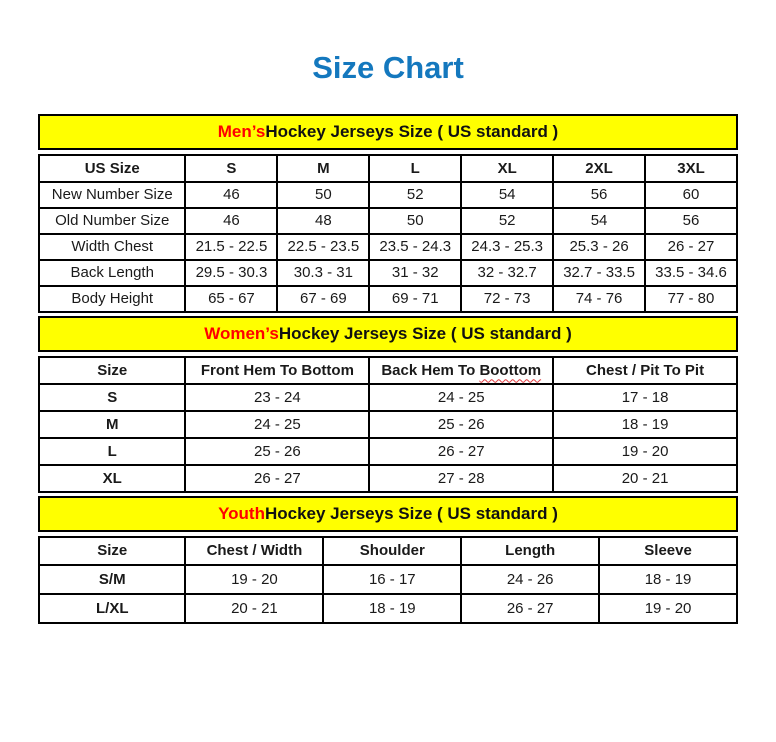 This screenshot has width=776, height=742. What do you see at coordinates (112, 608) in the screenshot?
I see `row-label: L/XL` at bounding box center [112, 608].